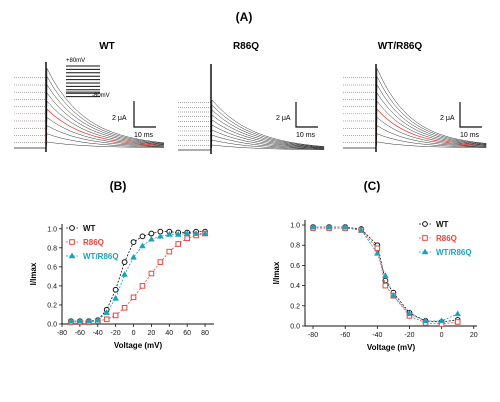 Image resolution: width=500 pixels, height=402 pixels. What do you see at coordinates (244, 17) in the screenshot?
I see `panel-label-a: (A)` at bounding box center [244, 17].